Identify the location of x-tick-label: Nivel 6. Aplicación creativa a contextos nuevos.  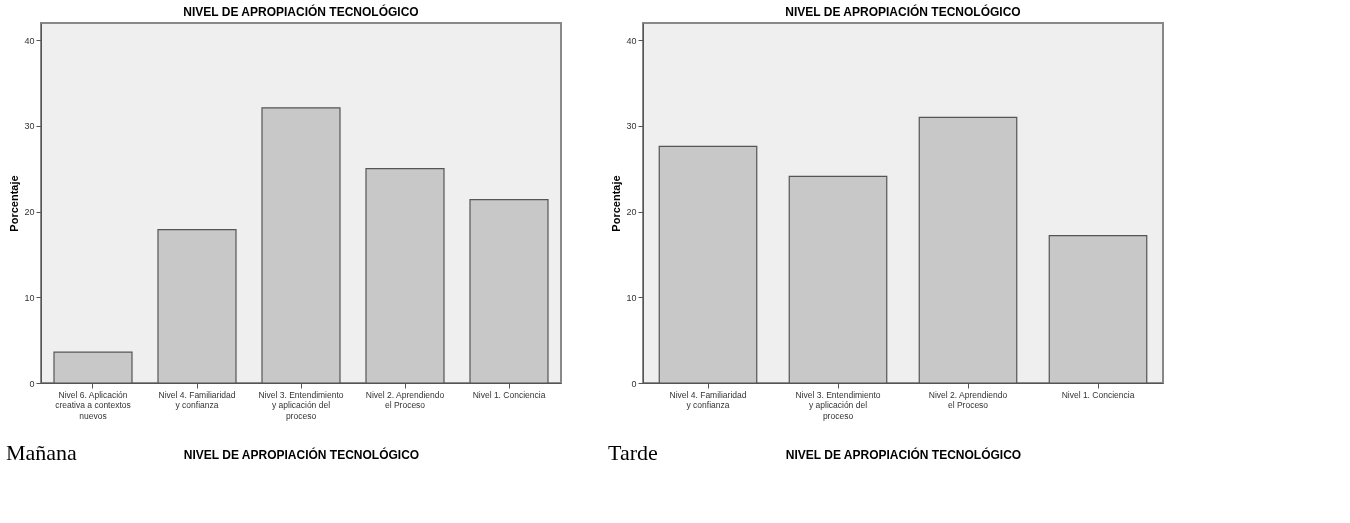
(93, 405).